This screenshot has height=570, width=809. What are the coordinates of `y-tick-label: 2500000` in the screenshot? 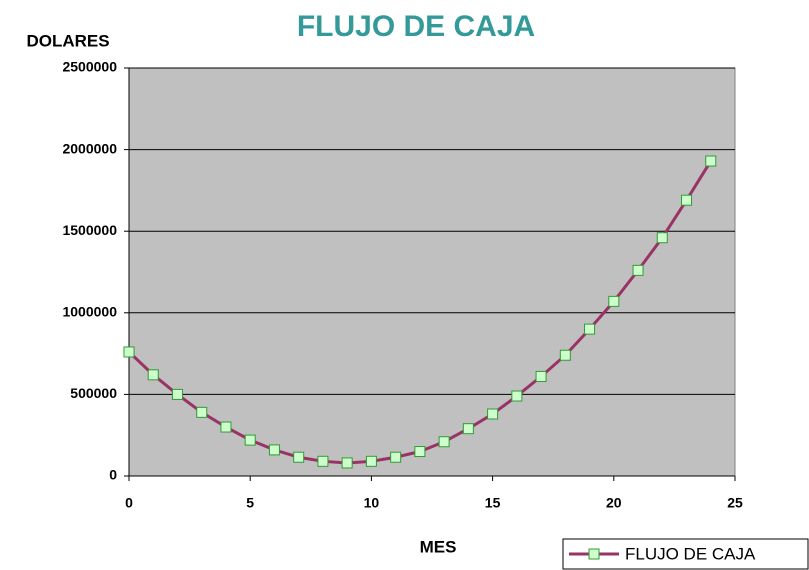 It's located at (89, 67).